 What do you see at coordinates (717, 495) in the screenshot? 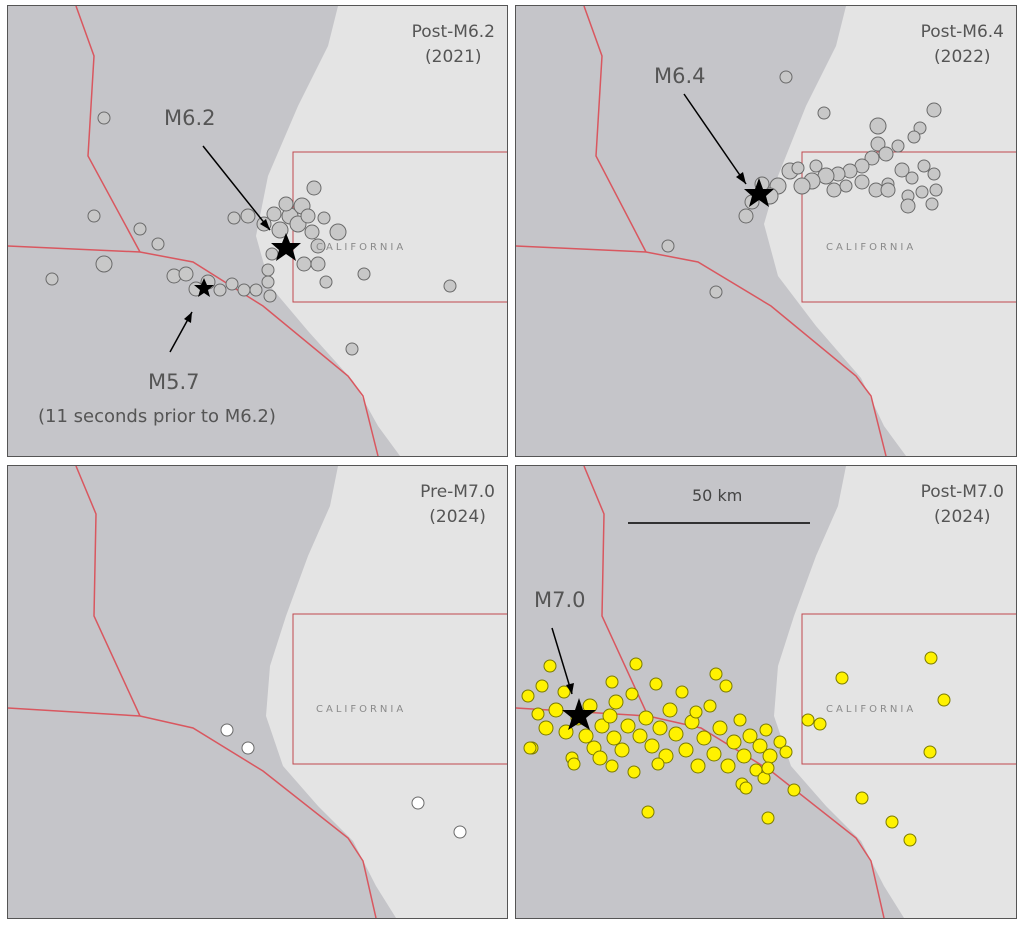
I see `scale-bar-label: 50 km` at bounding box center [717, 495].